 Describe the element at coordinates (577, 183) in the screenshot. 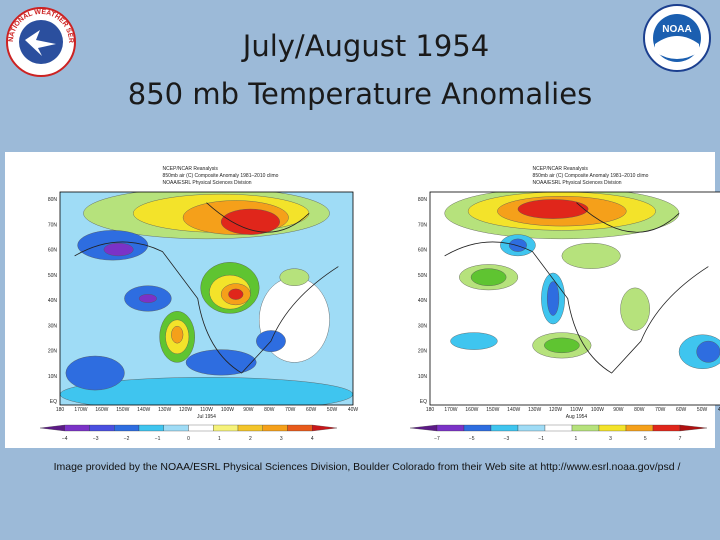

I see `map-header: NOAA/ESRL Physical Sciences Division` at that location.